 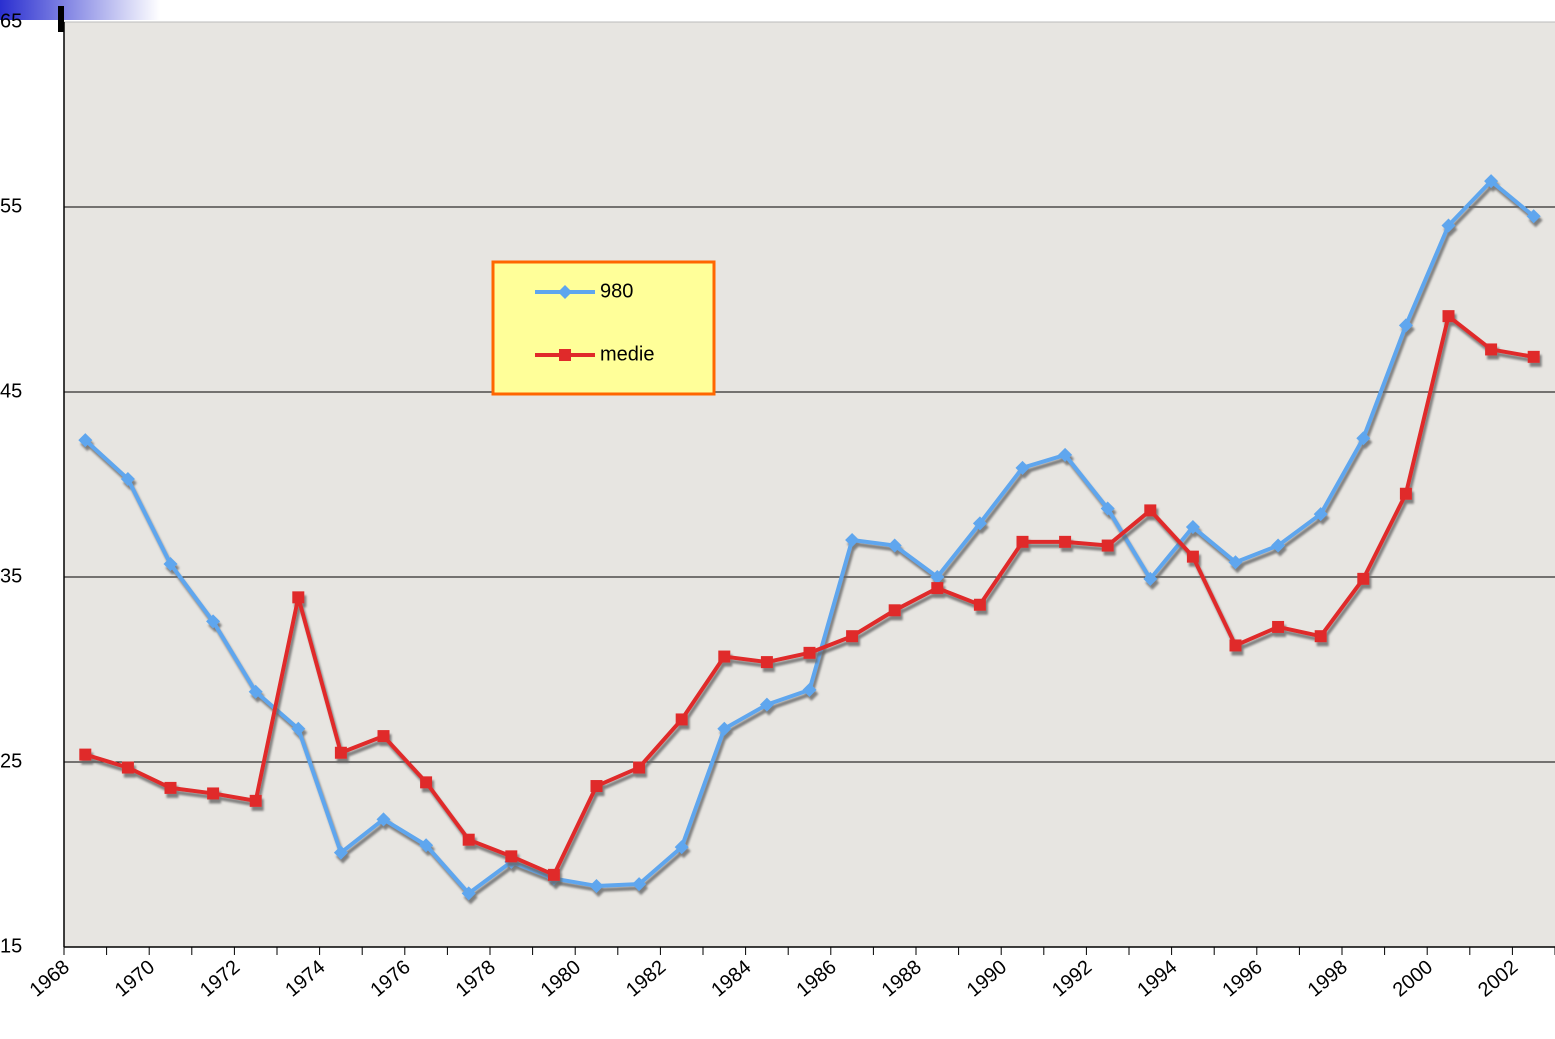 What do you see at coordinates (1413, 978) in the screenshot?
I see `x-tick-label: 2000` at bounding box center [1413, 978].